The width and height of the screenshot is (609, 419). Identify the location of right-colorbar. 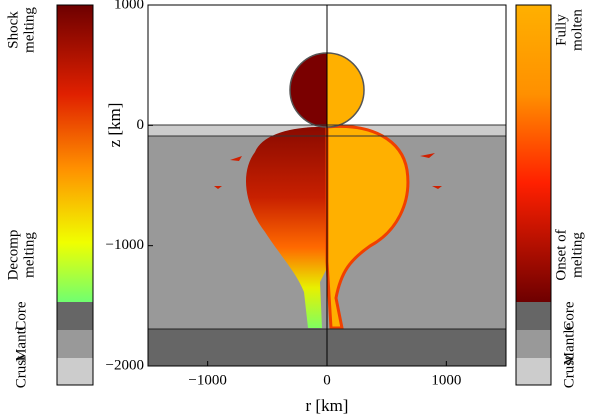
(533, 195).